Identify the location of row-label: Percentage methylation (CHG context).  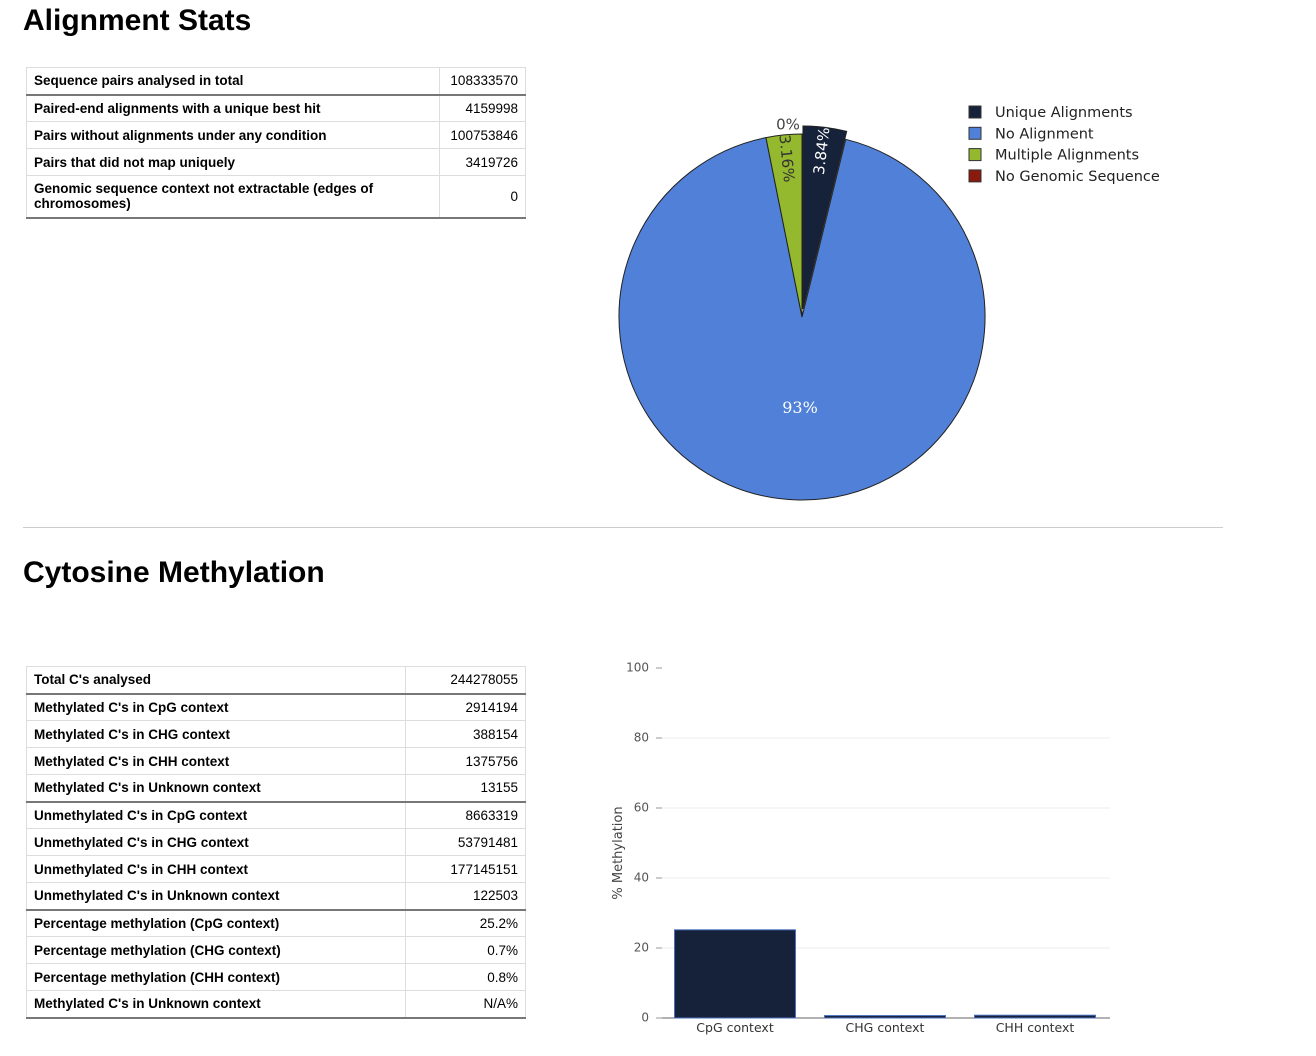
(216, 950).